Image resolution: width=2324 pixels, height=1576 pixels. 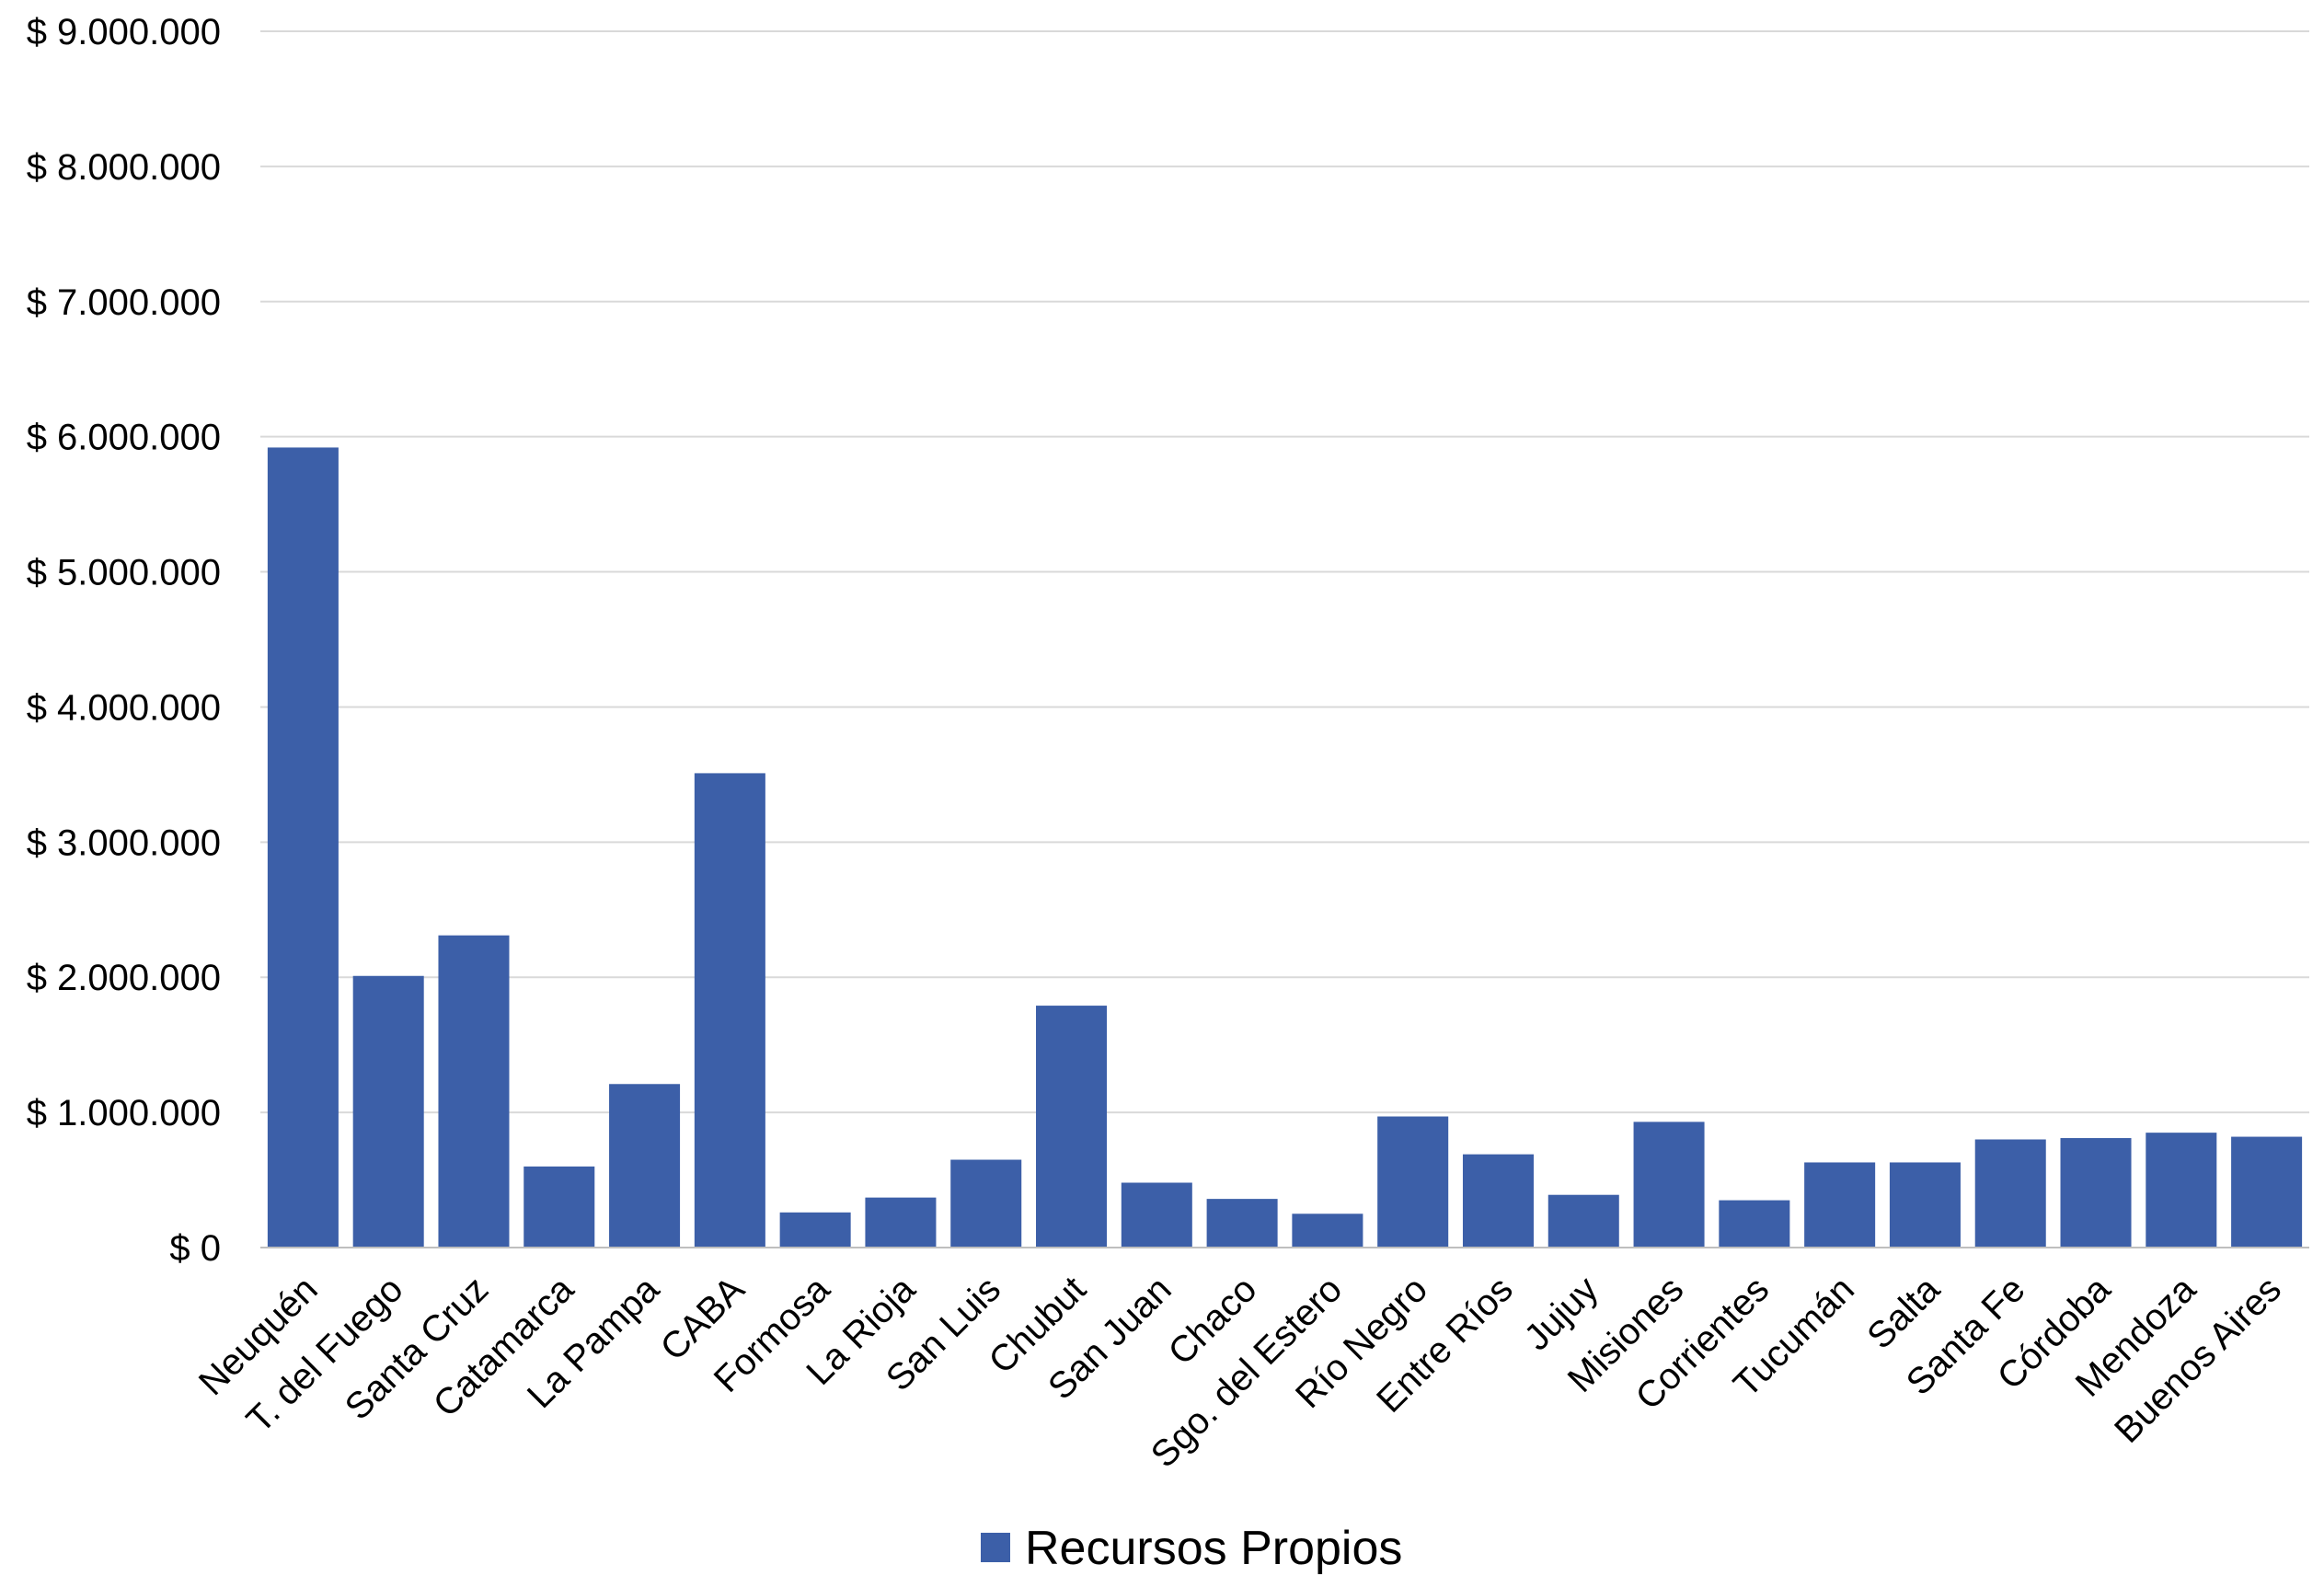 I want to click on y-tick-label: $ 7.000.000, so click(x=124, y=302).